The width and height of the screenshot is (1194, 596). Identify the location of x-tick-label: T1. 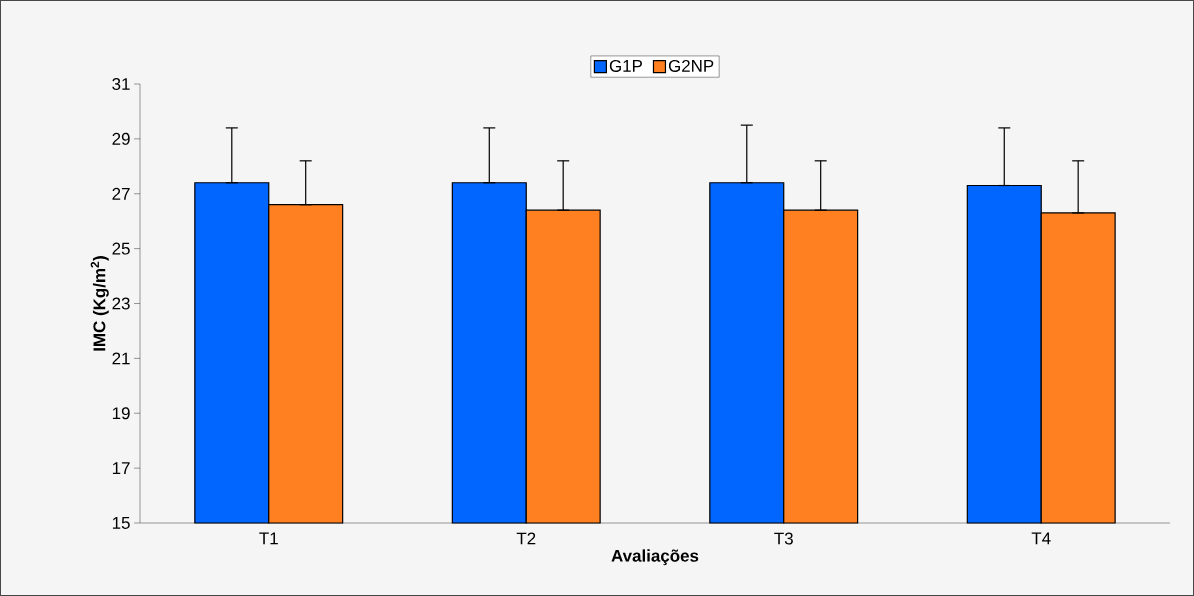
(268, 538).